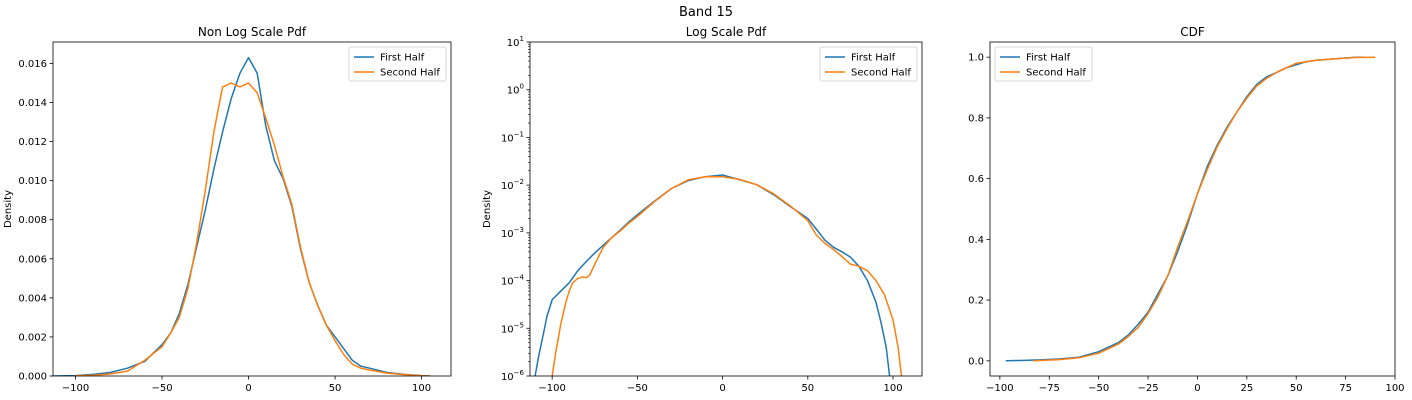 This screenshot has width=1412, height=400. I want to click on x-tick-label: −25, so click(1147, 388).